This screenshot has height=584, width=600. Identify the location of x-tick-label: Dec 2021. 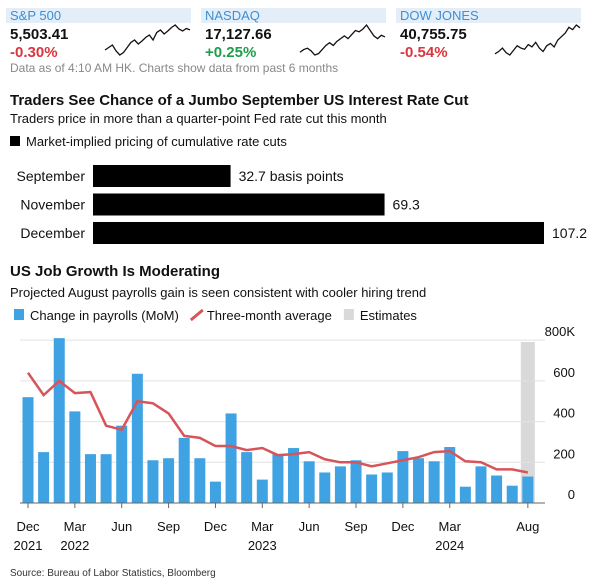
(28, 536).